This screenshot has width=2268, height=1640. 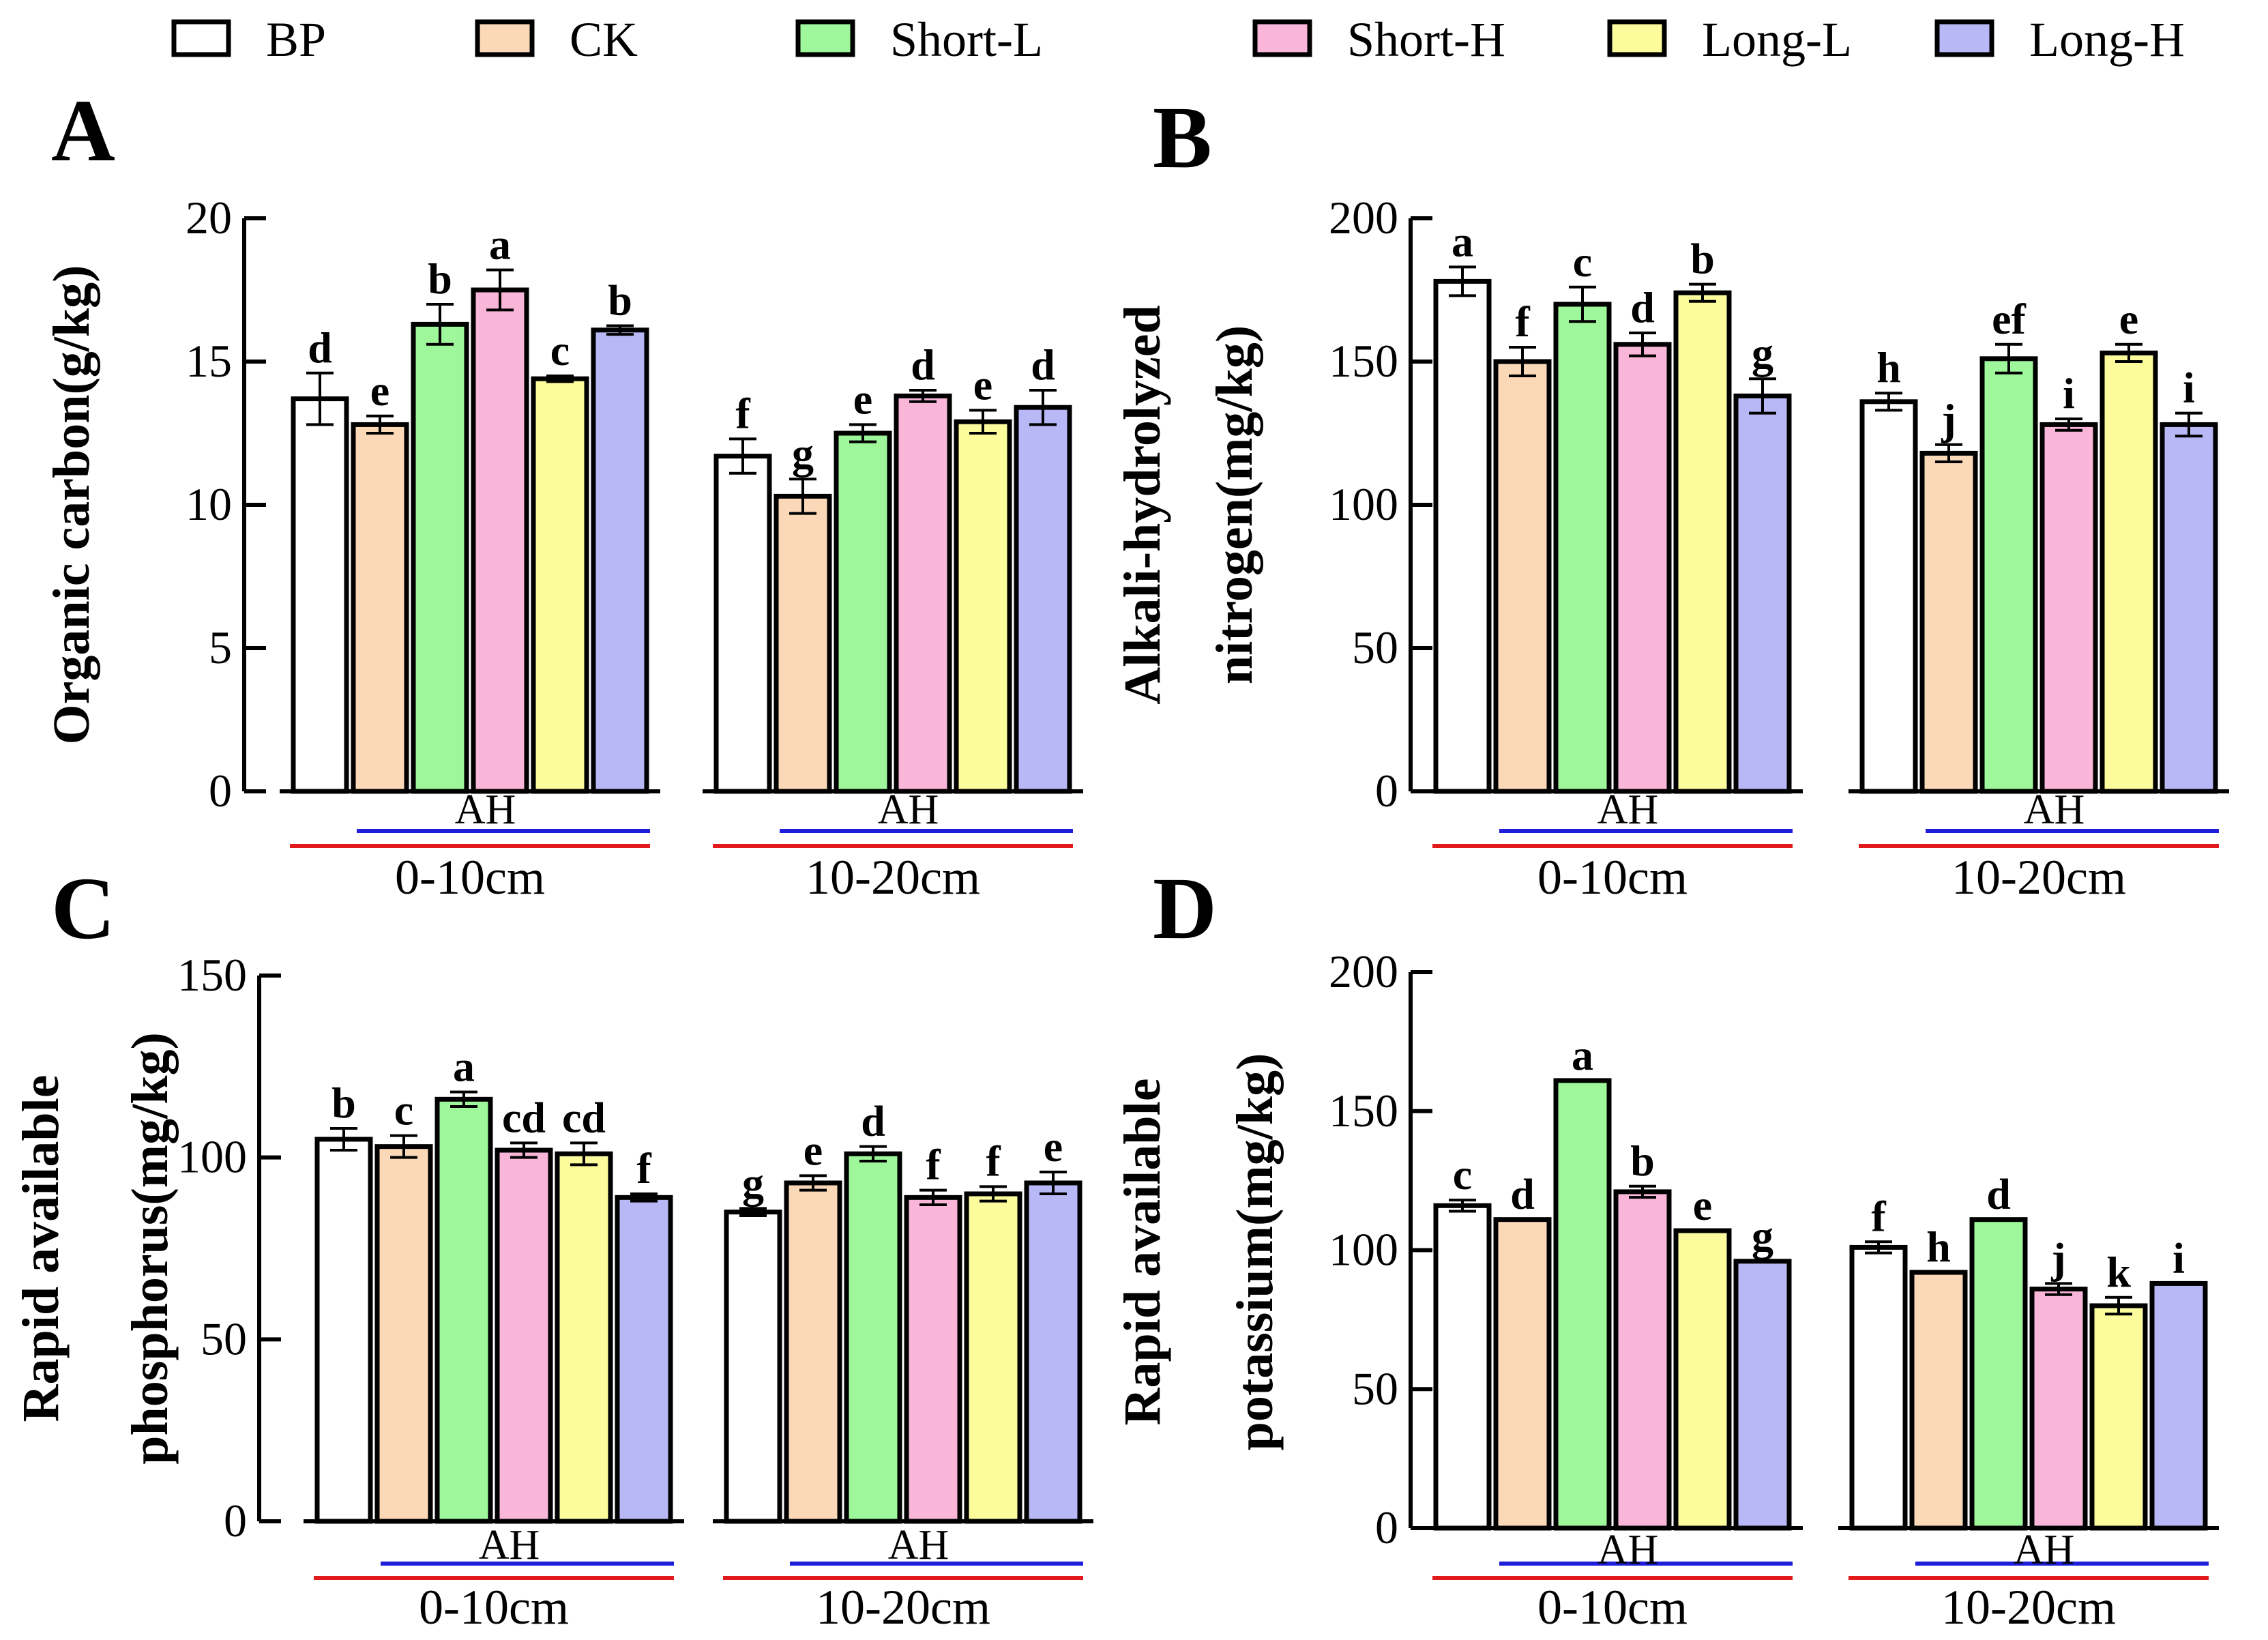 What do you see at coordinates (1364, 504) in the screenshot?
I see `y-tick-label-b-100: 100` at bounding box center [1364, 504].